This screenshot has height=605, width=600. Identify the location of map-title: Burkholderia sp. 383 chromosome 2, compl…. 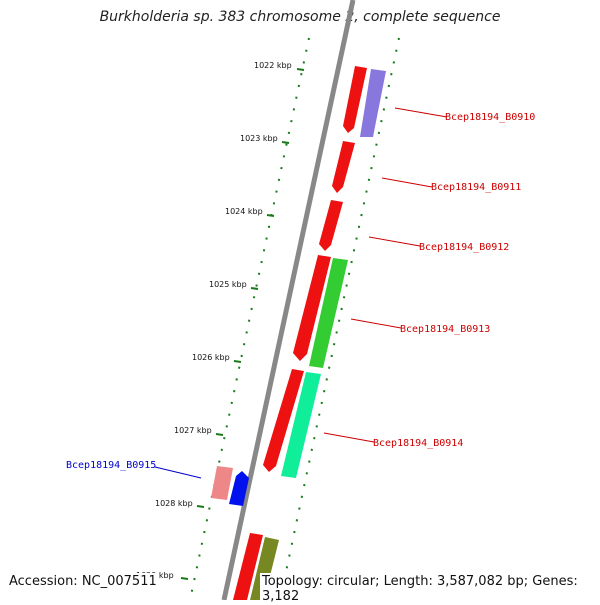
(300, 17).